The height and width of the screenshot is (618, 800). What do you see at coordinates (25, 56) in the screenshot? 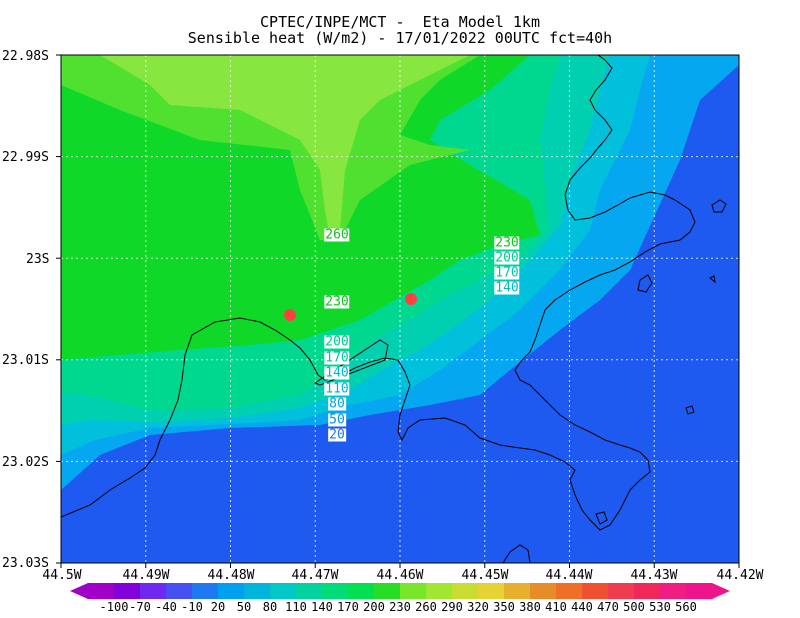
I see `y-axis-label-0: 22.98S` at bounding box center [25, 56].